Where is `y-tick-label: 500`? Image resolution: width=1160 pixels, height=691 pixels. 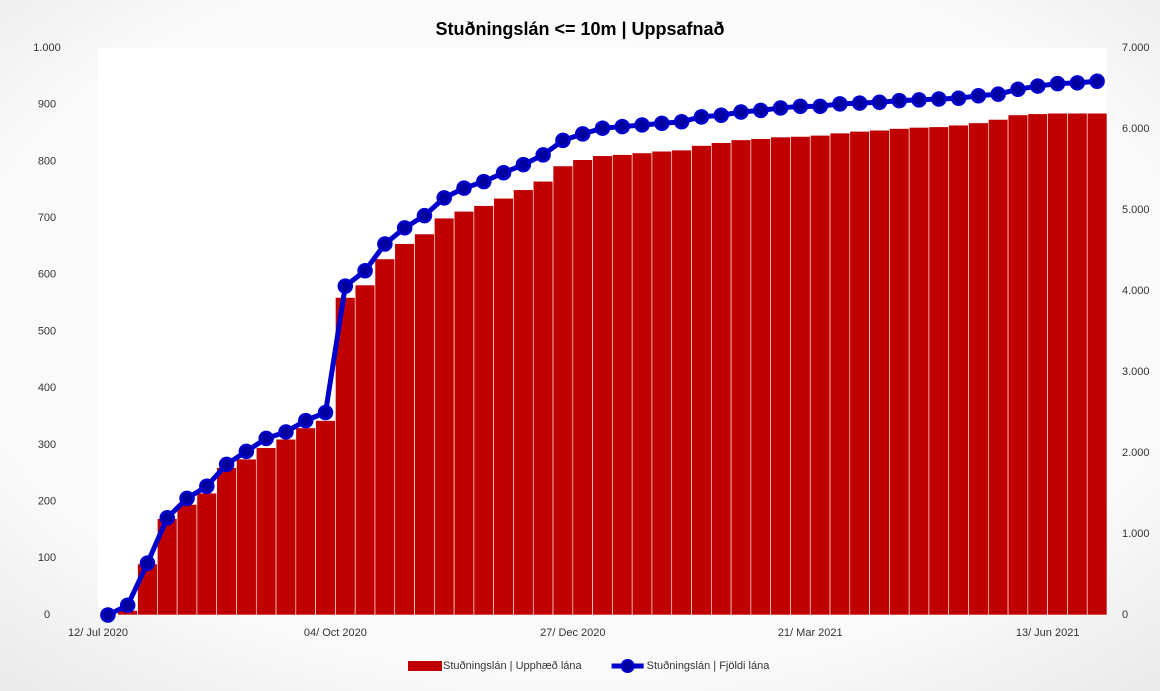
y-tick-label: 500 is located at coordinates (47, 331).